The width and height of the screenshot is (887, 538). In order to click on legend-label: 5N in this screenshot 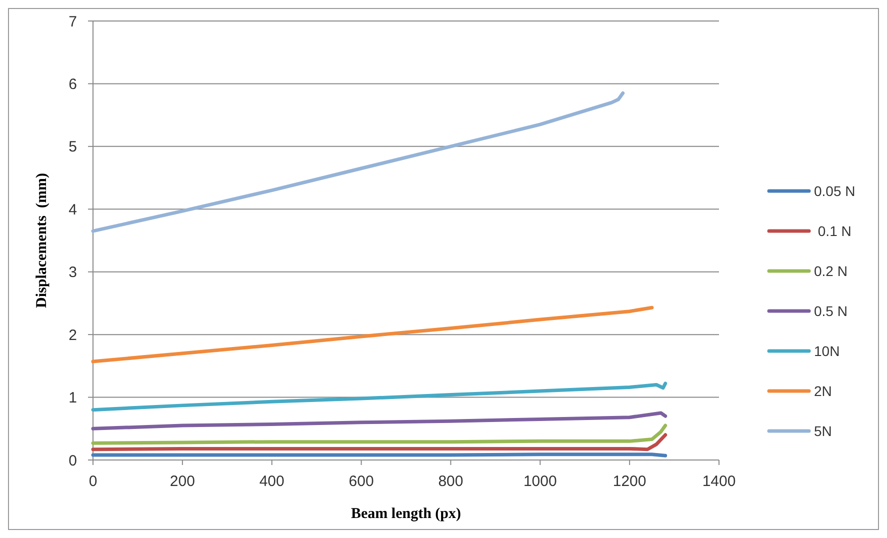, I will do `click(823, 430)`.